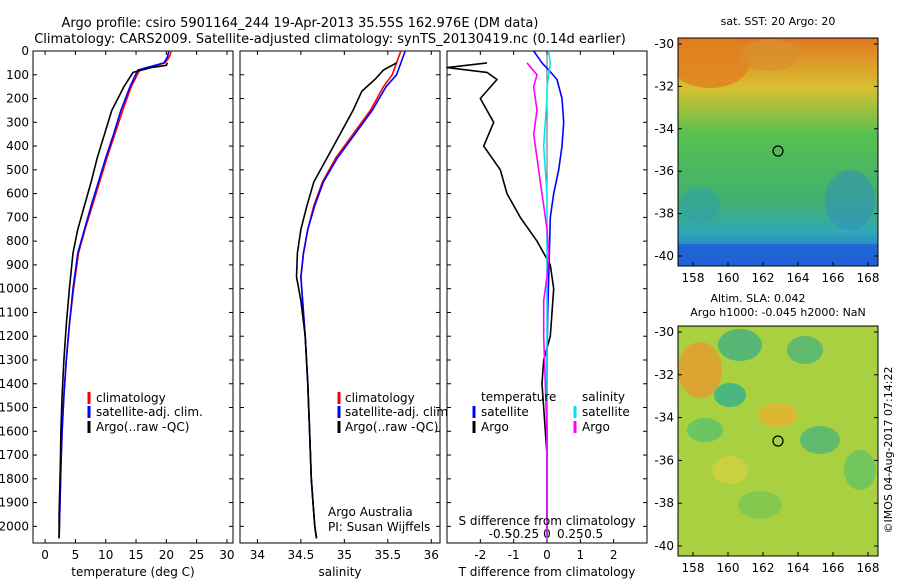 The image size is (900, 580). Describe the element at coordinates (14, 408) in the screenshot. I see `y-tick-label: 1500` at that location.